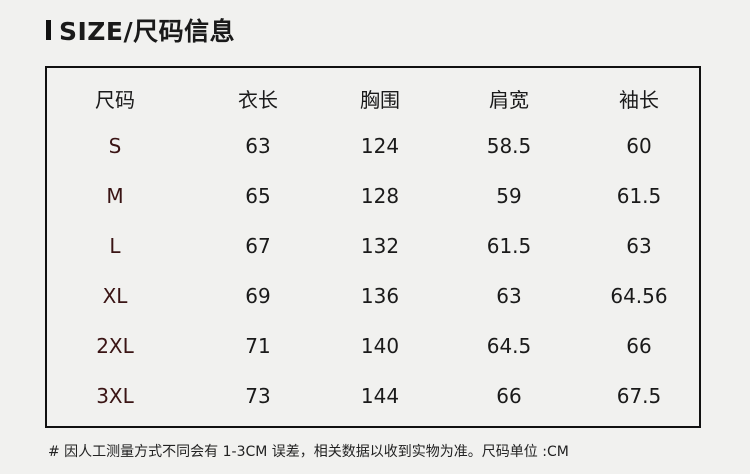 The height and width of the screenshot is (474, 750). I want to click on size-label: XL, so click(115, 296).